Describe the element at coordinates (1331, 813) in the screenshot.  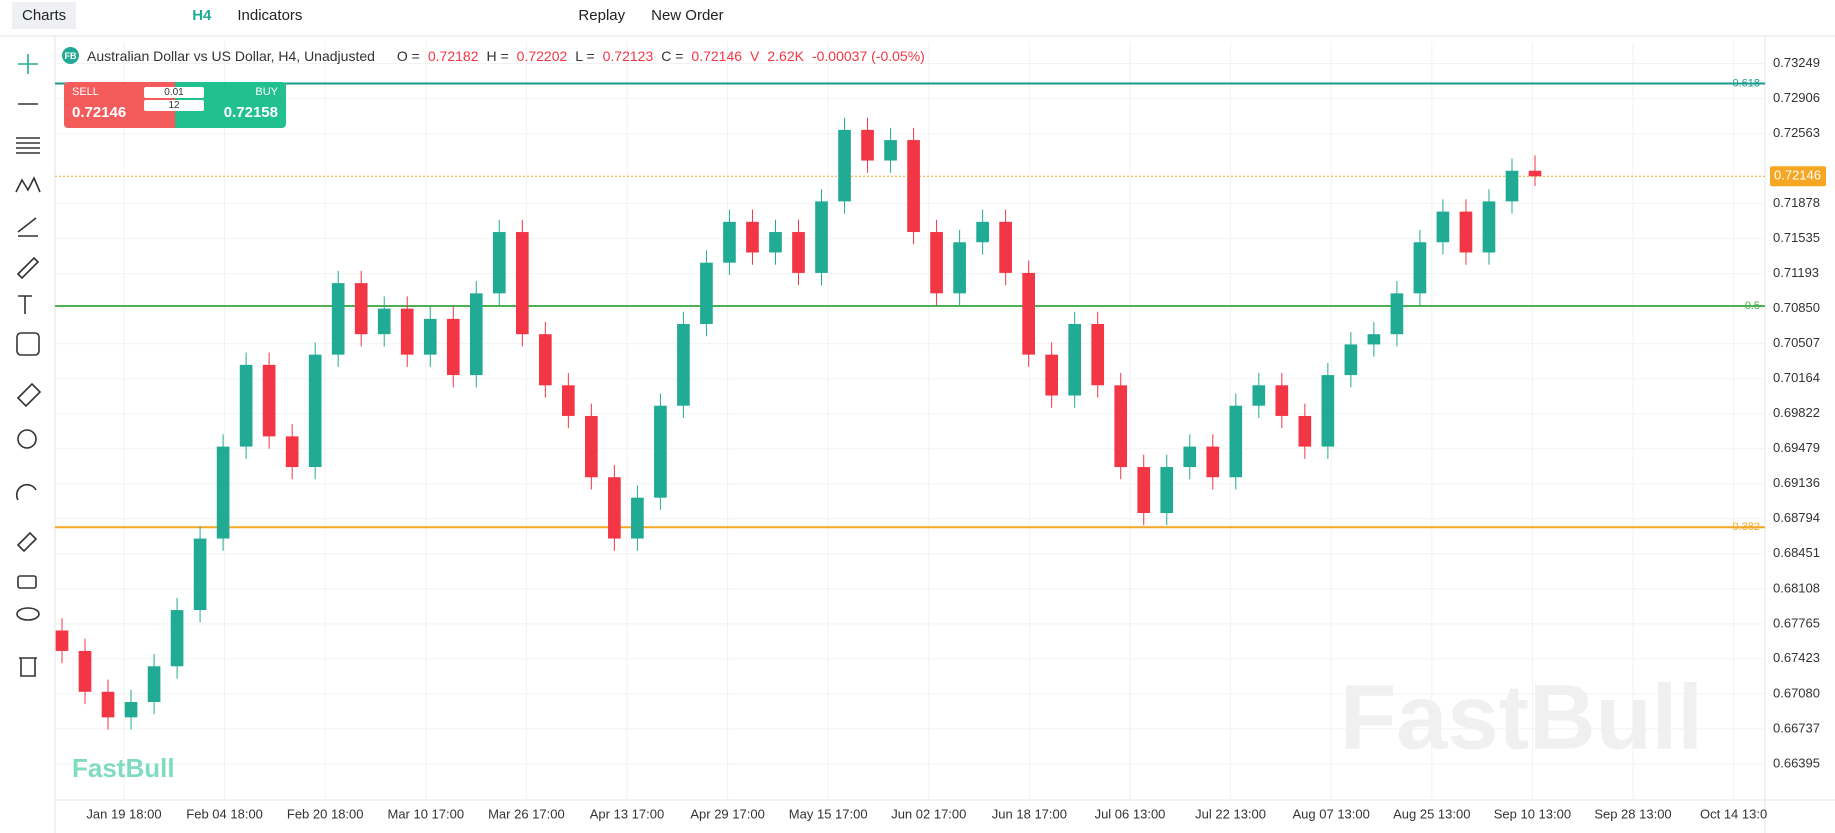
I see `x-tick-label: Aug 07 13:00` at that location.